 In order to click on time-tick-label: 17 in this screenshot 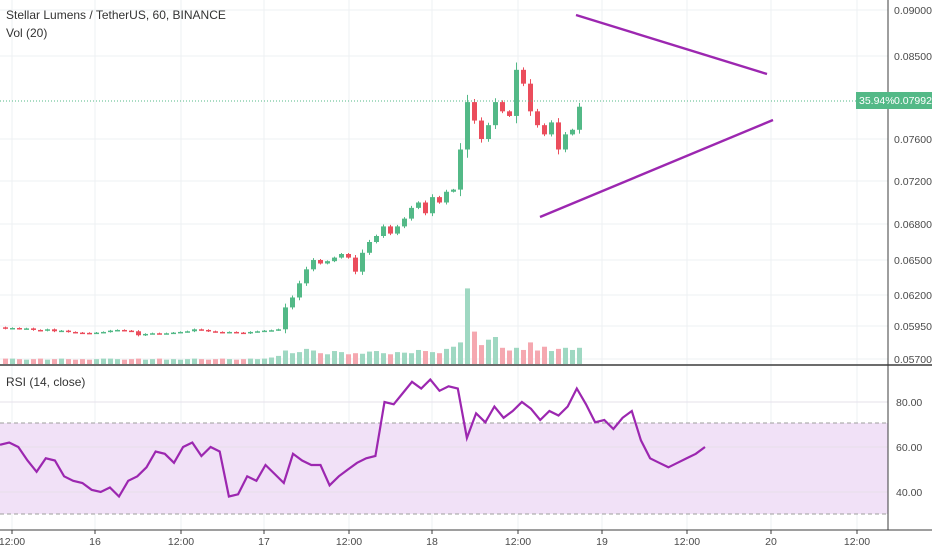, I will do `click(264, 542)`.